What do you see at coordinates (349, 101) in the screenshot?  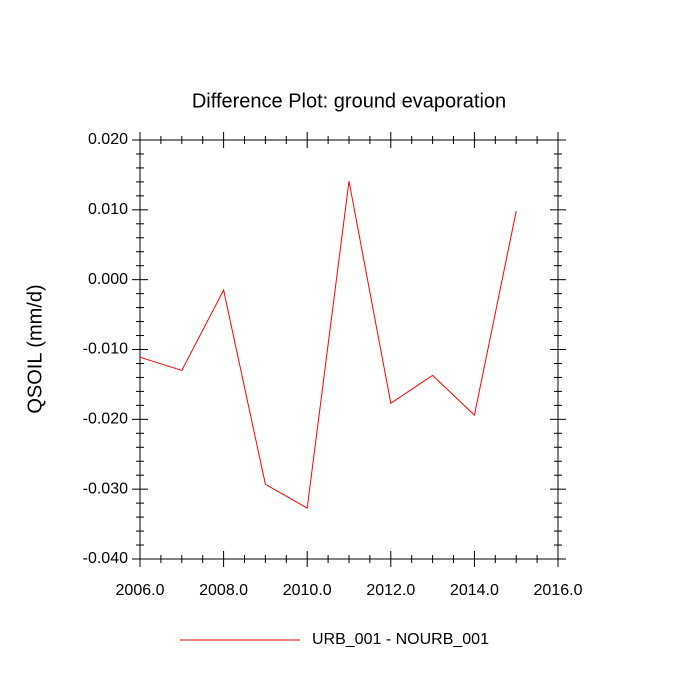 I see `chart-title: Difference Plot: ground evaporation` at bounding box center [349, 101].